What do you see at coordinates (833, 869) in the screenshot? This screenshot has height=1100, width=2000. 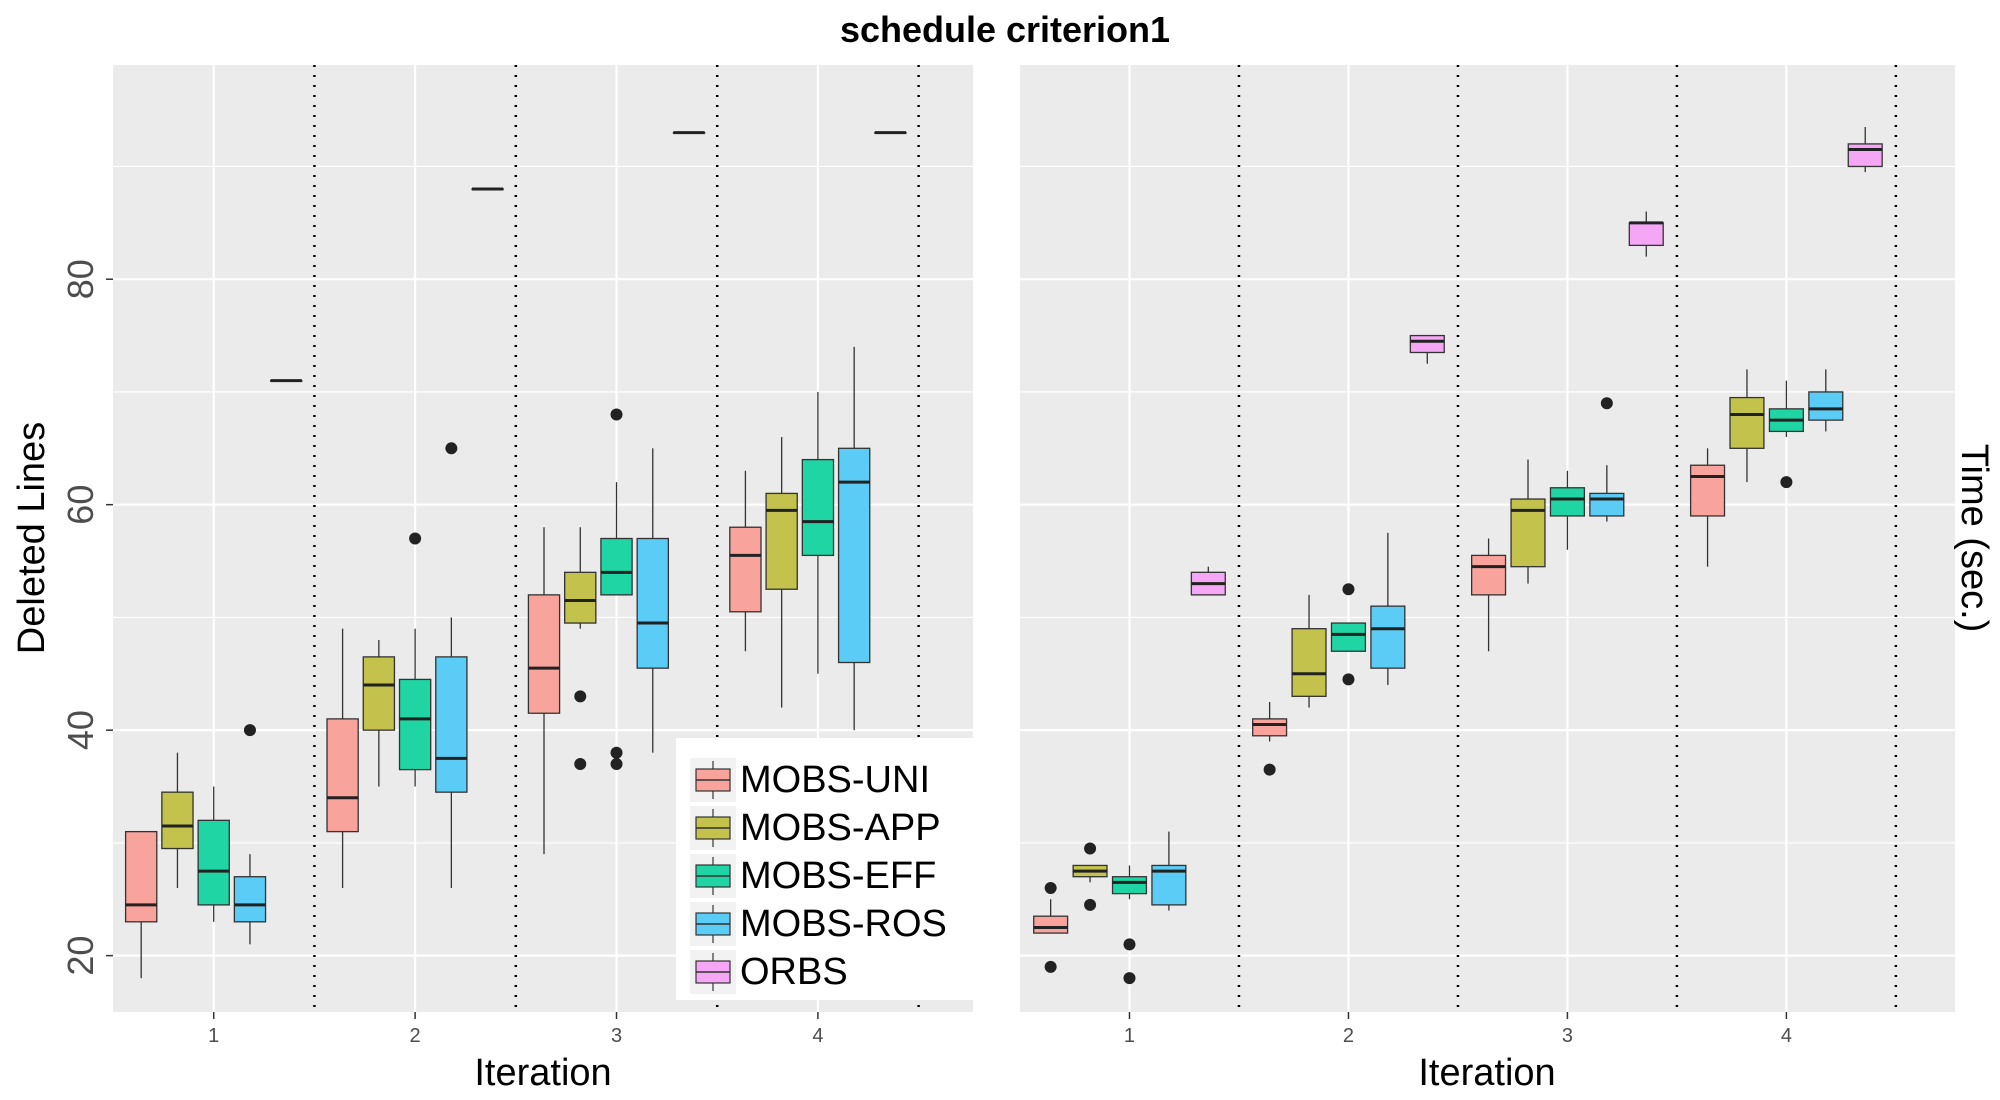 I see `legend: MOBS-UNI MOBS-APP MOBS-EFF MOBS-ROS ORBS` at bounding box center [833, 869].